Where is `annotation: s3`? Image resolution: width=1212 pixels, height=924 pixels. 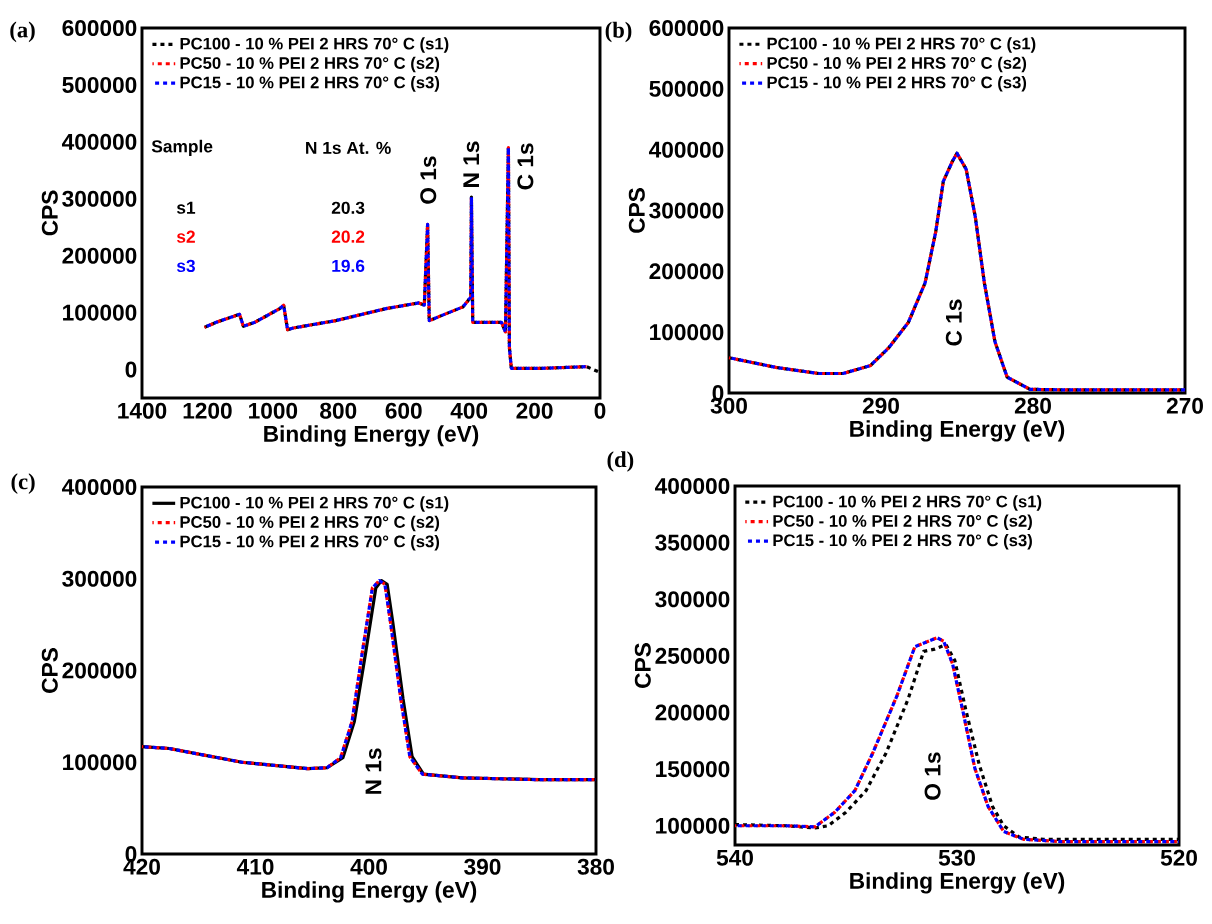 annotation: s3 is located at coordinates (185, 266).